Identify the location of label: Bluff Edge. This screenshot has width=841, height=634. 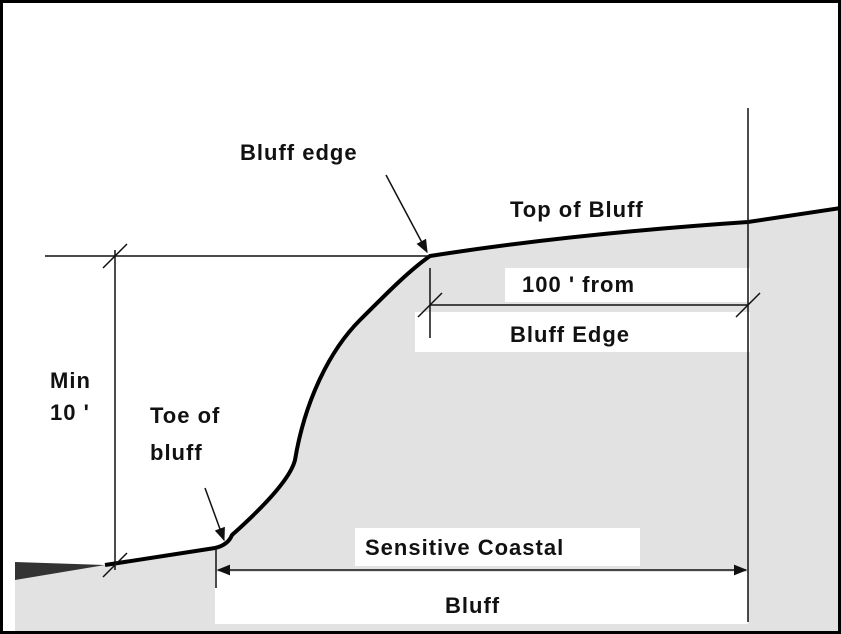
(570, 334).